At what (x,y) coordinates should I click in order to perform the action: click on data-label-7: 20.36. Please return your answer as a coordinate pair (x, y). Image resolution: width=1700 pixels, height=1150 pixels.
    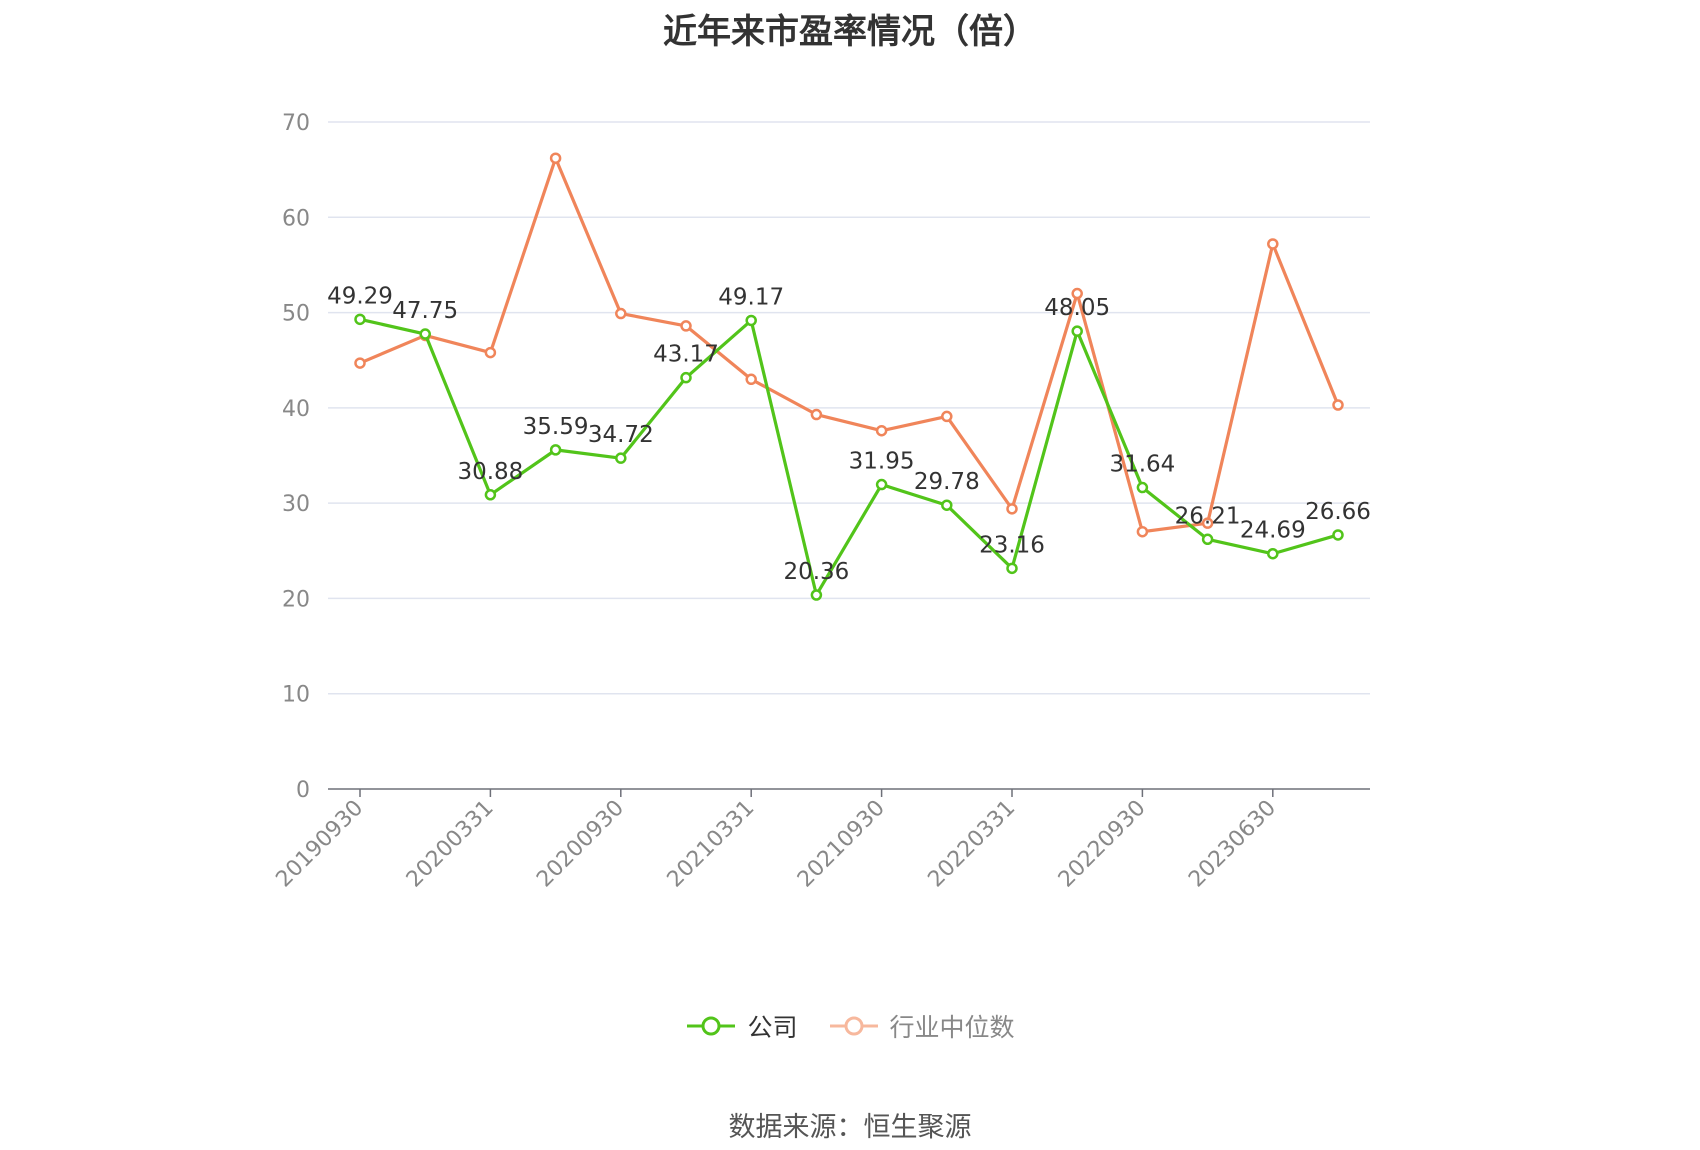
    Looking at the image, I should click on (816, 572).